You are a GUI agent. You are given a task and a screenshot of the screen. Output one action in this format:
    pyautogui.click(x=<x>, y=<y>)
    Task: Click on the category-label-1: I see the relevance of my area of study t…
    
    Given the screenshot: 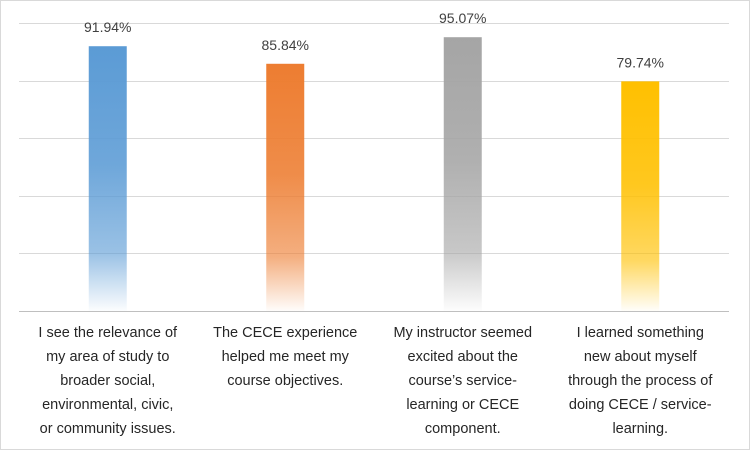 What is the action you would take?
    pyautogui.click(x=108, y=381)
    